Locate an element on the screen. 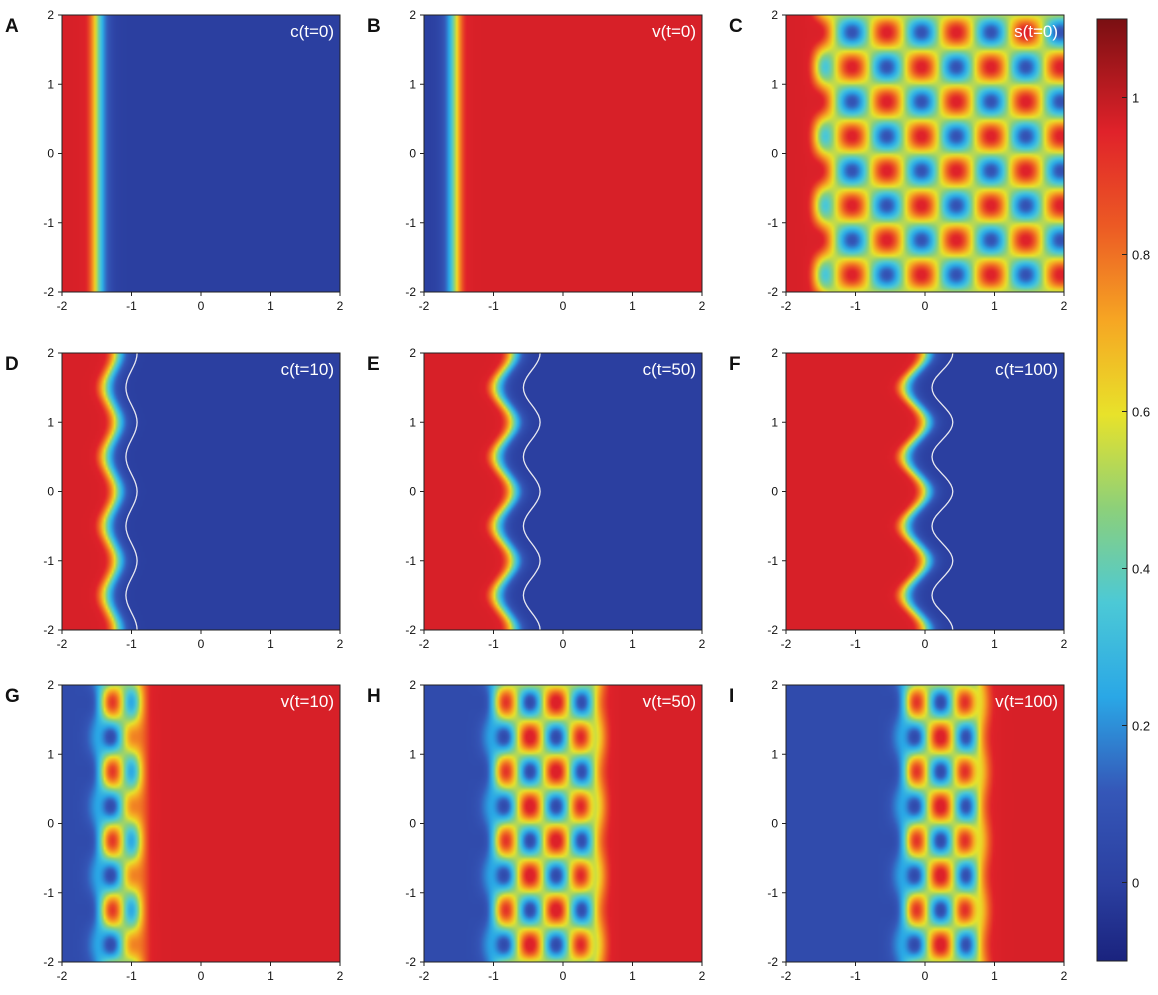  panel-letter: G is located at coordinates (12, 696).